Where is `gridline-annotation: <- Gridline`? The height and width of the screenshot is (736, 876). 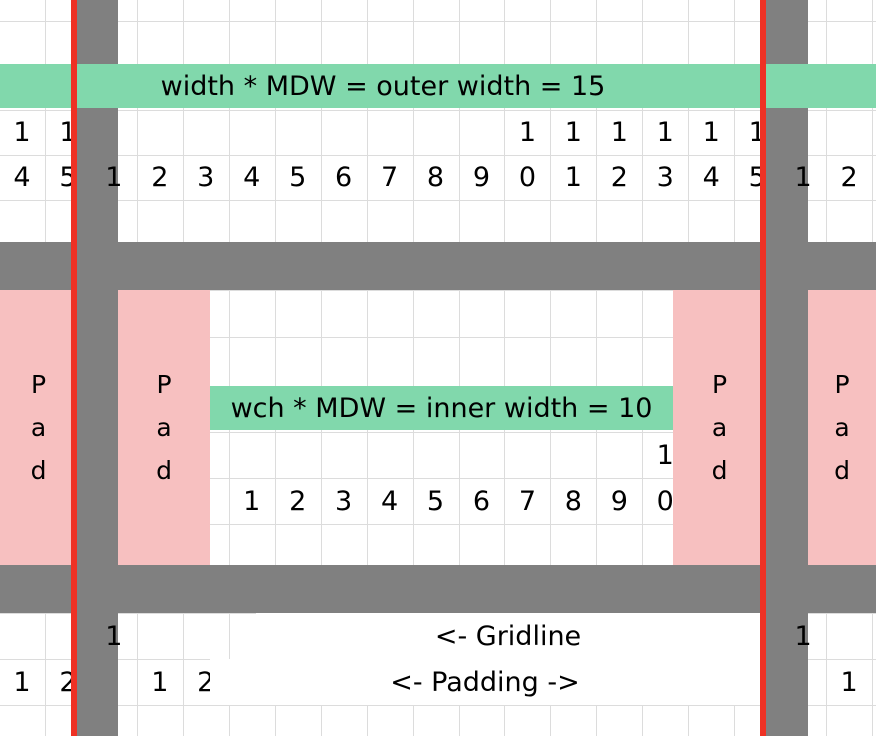
gridline-annotation: <- Gridline is located at coordinates (508, 636).